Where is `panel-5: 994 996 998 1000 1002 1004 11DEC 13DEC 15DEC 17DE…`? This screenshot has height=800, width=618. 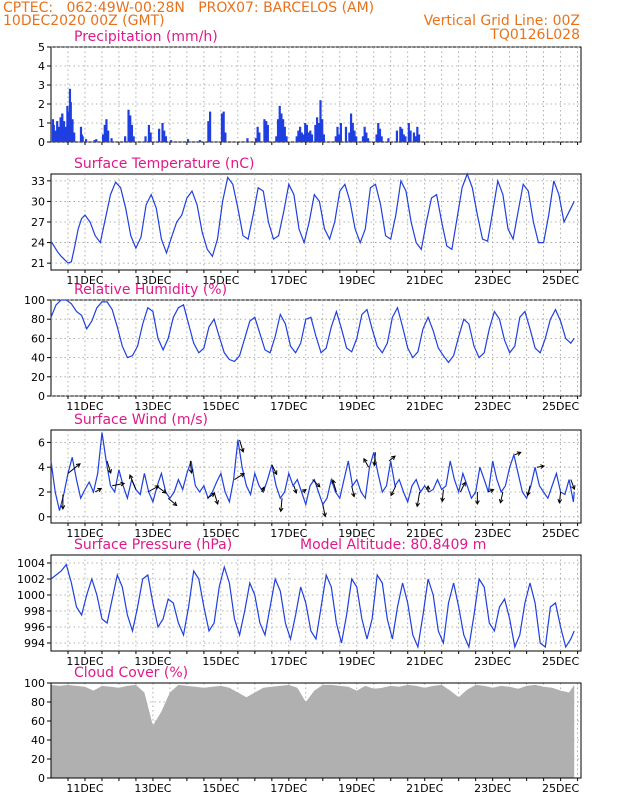
panel-5: 994 996 998 1000 1002 1004 11DEC 13DEC 15DEC 17DE… is located at coordinates (299, 602).